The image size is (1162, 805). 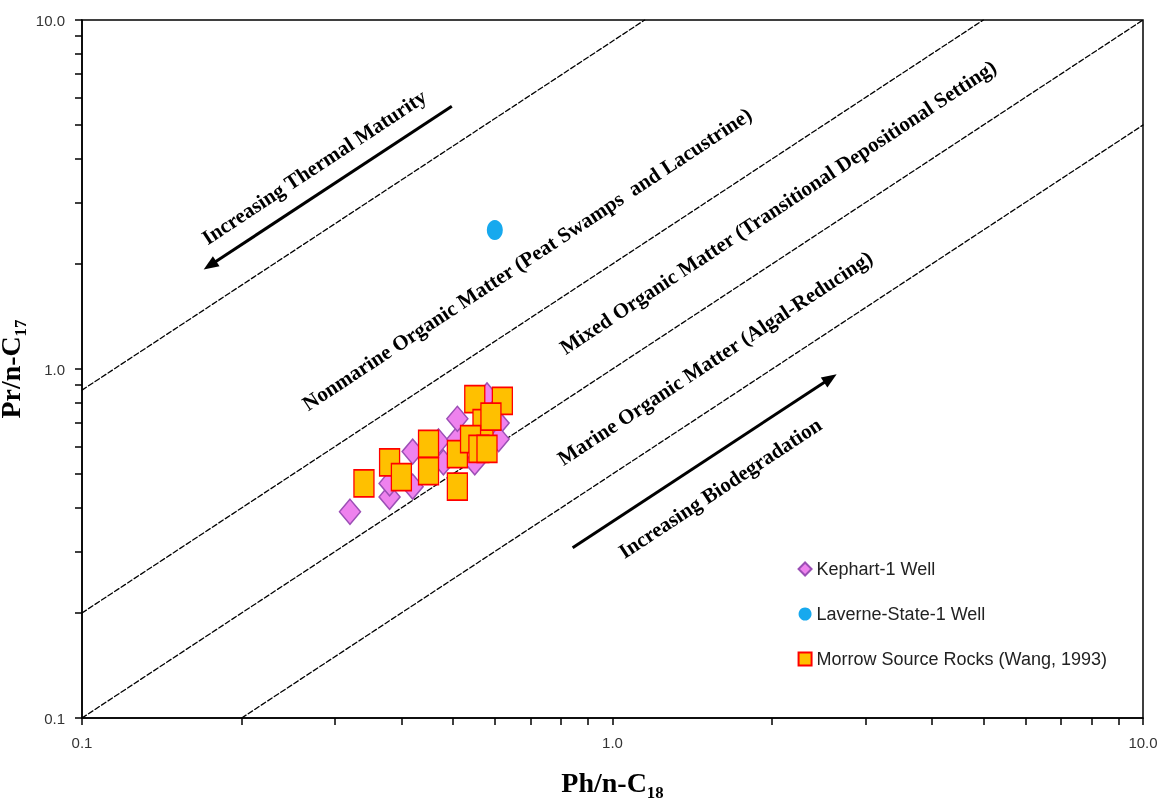 I want to click on y-tick-label: 10.0, so click(x=50, y=20).